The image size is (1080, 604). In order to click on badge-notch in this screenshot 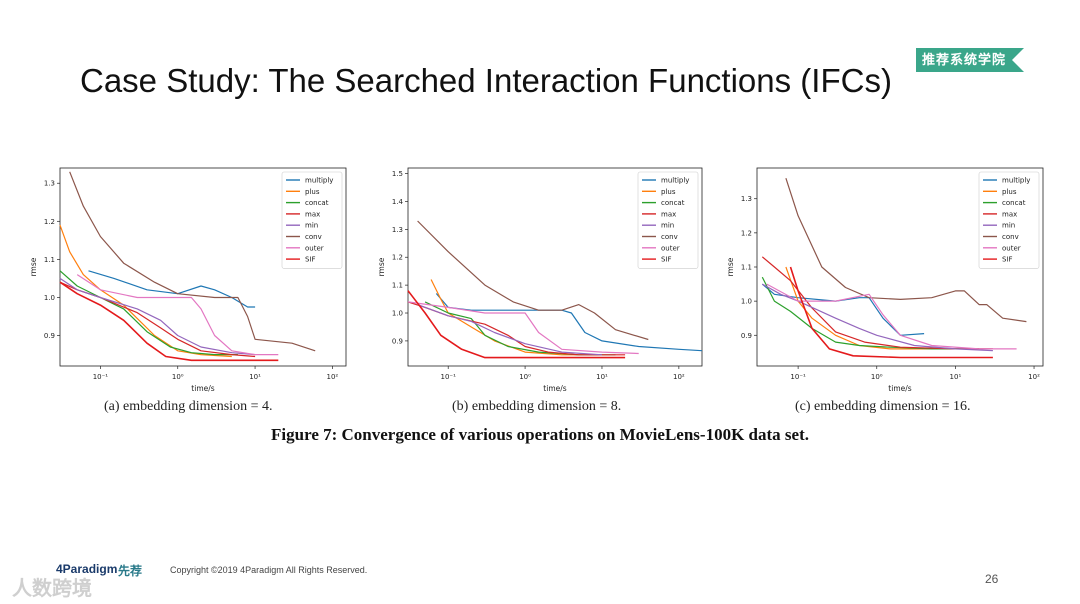, I will do `click(1018, 60)`.